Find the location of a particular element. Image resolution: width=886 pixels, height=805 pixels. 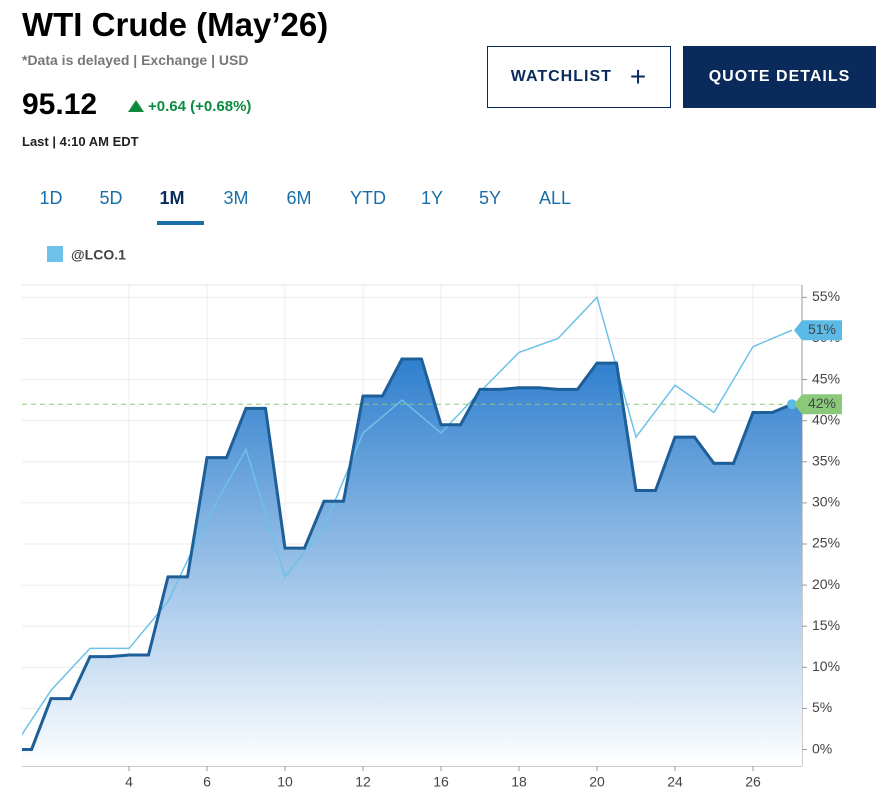

y-tick-label: 45% is located at coordinates (826, 378).